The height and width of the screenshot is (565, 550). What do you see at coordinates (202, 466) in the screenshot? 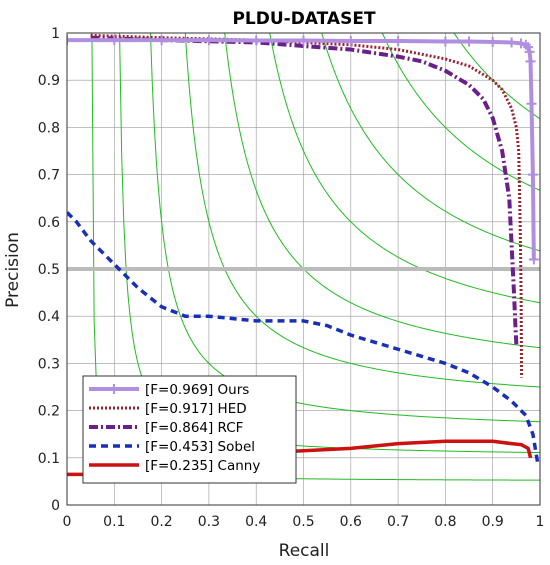
I see `legend-entry: [F=0.235] Canny` at bounding box center [202, 466].